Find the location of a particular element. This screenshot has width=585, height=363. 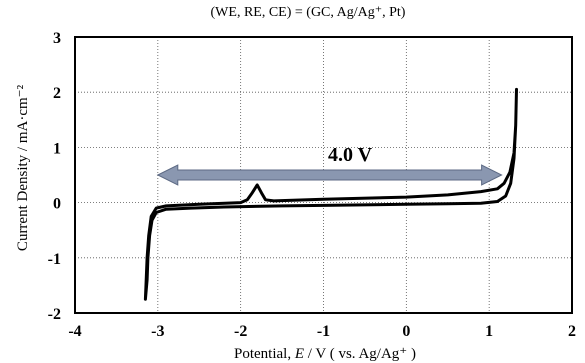

potential-window-arrow is located at coordinates (329, 175).